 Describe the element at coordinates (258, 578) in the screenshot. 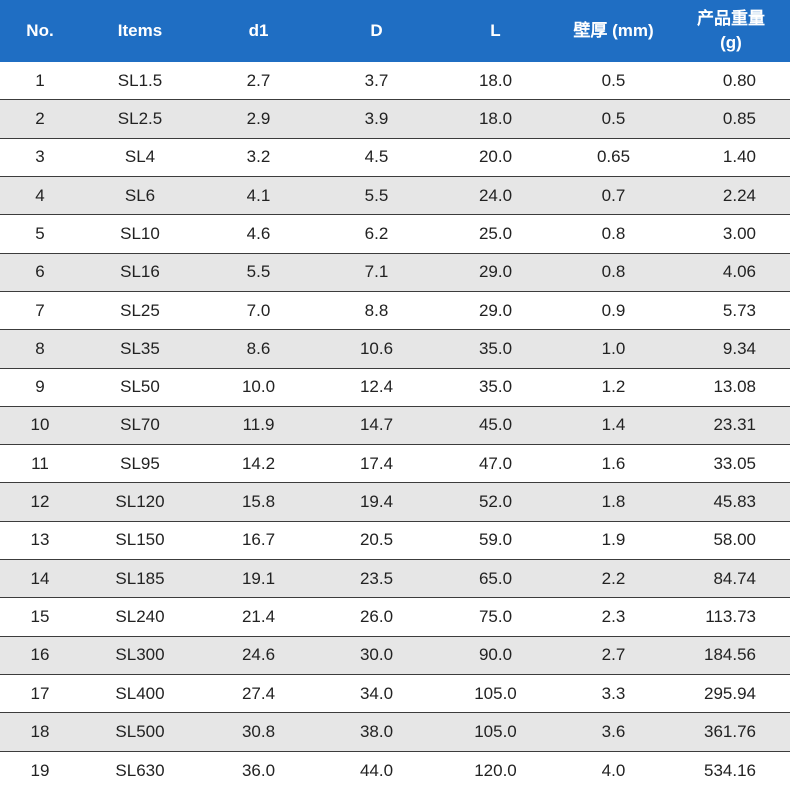

I see `cell-d1: 19.1` at that location.